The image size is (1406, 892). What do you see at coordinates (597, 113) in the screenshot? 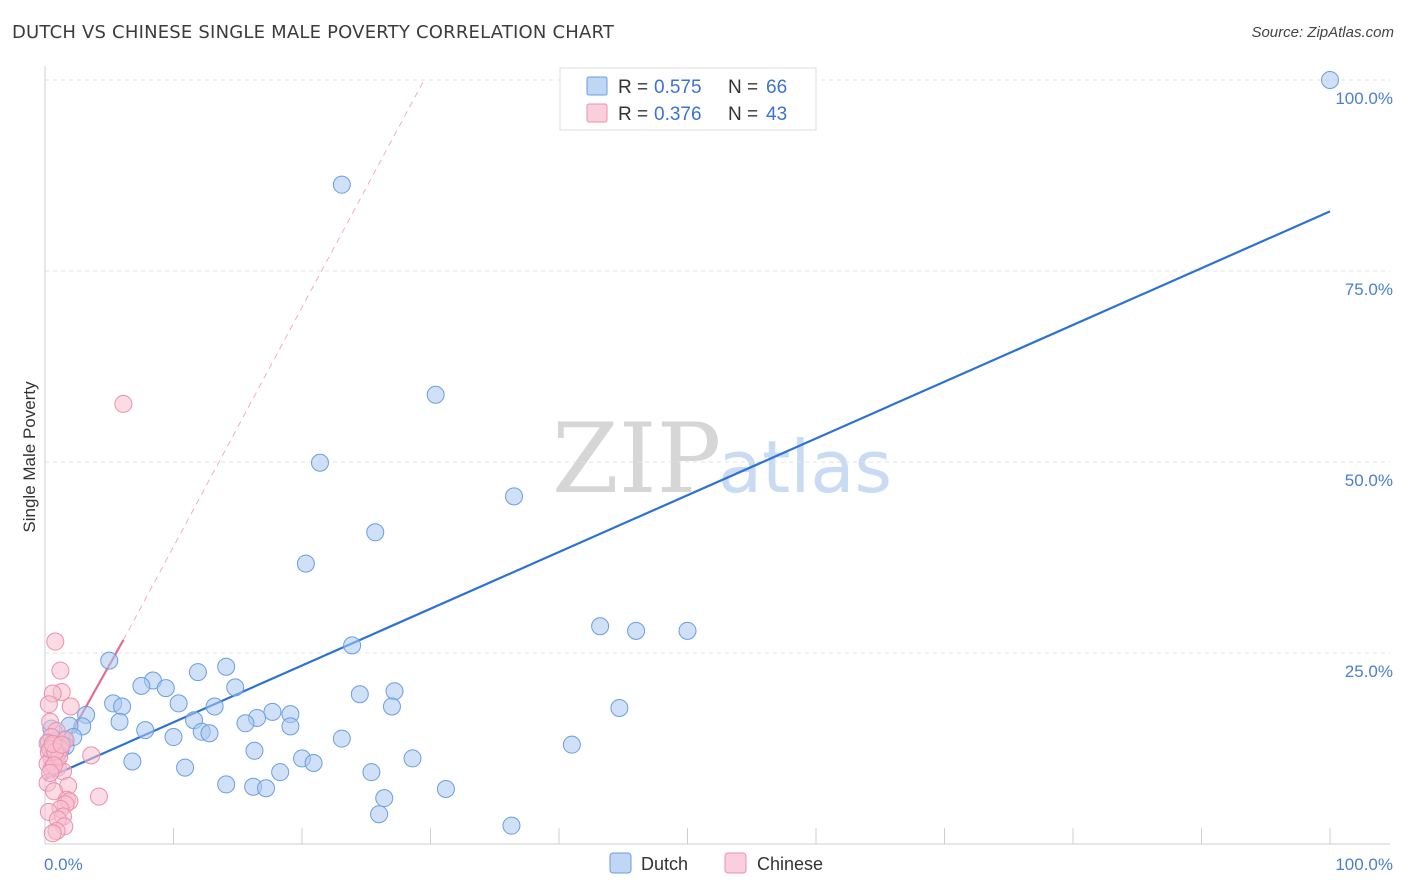
I see `legend-swatch-chinese` at bounding box center [597, 113].